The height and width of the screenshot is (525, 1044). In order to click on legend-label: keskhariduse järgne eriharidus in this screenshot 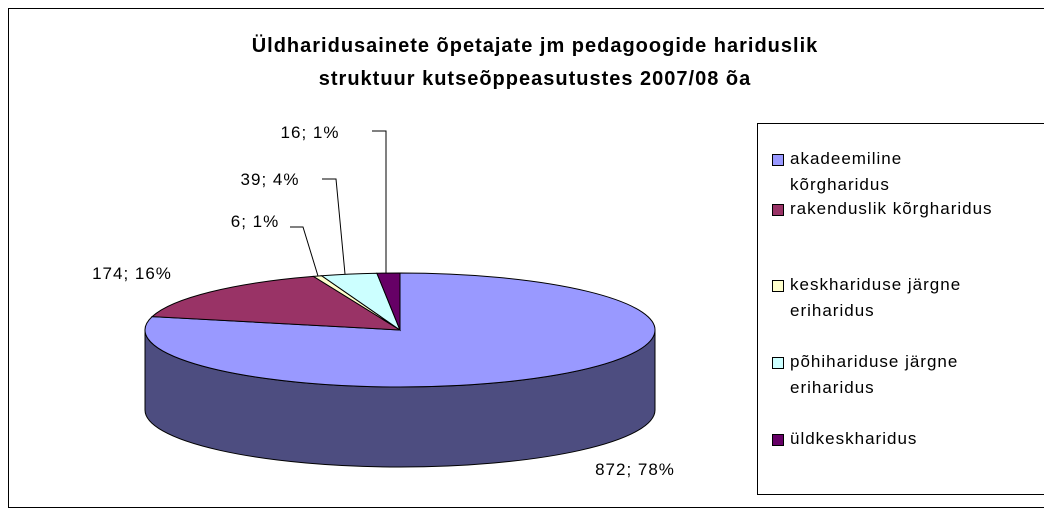, I will do `click(876, 297)`.